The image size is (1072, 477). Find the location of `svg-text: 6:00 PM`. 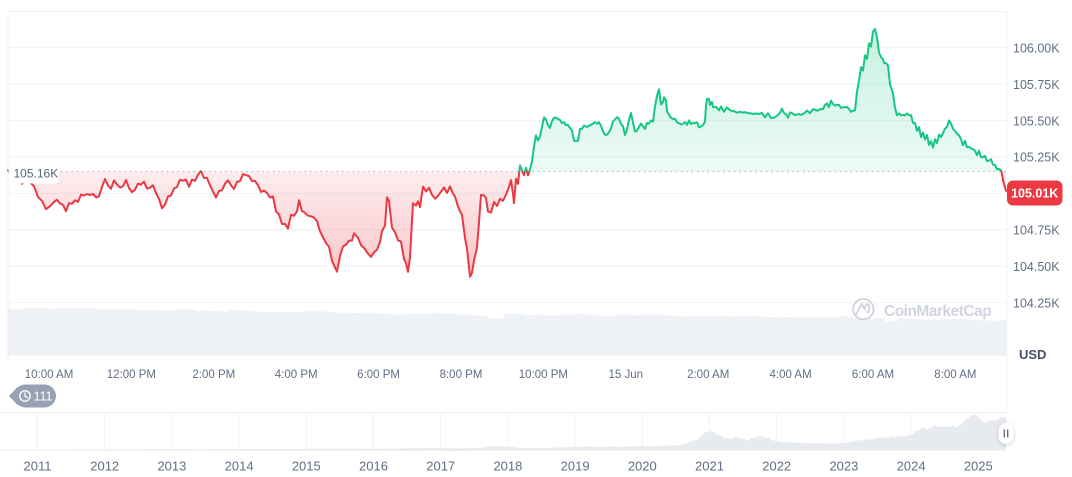

svg-text: 6:00 PM is located at coordinates (378, 375).